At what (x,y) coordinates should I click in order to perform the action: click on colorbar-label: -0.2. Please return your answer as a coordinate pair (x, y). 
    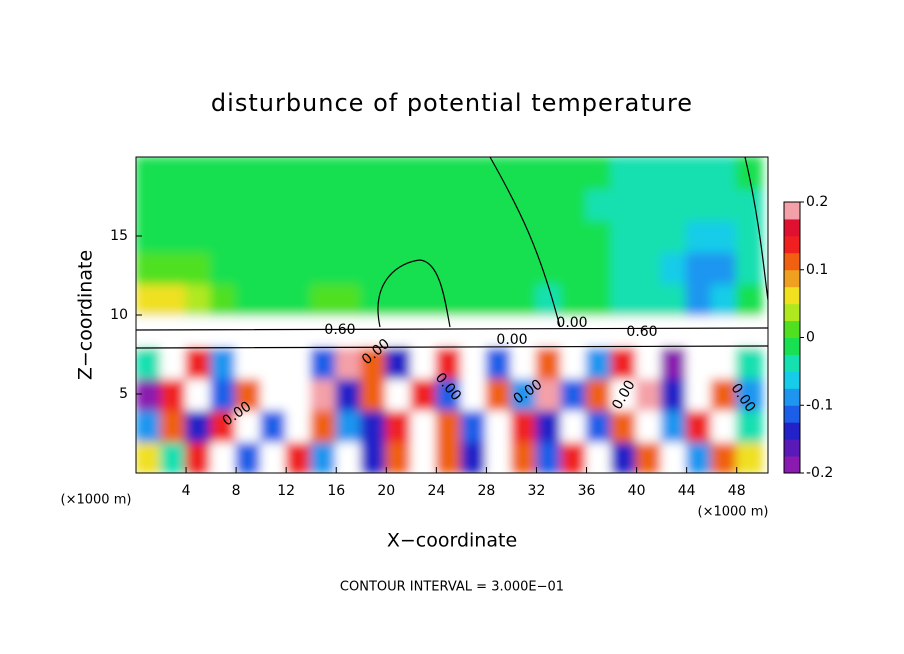
    Looking at the image, I should click on (819, 473).